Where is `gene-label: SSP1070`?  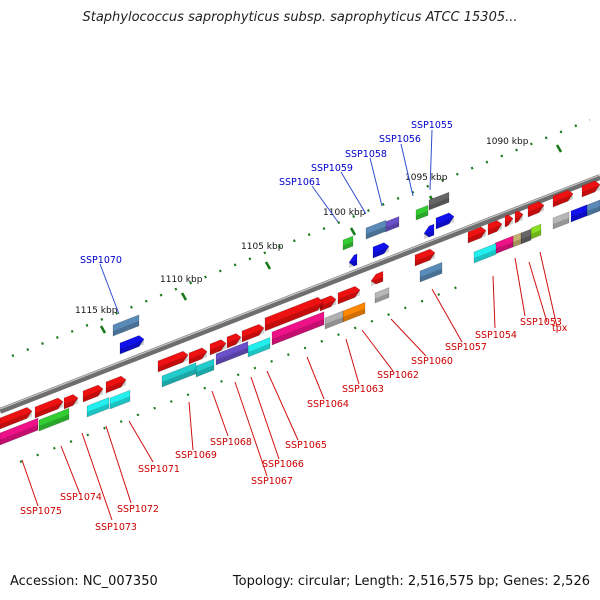
gene-label: SSP1070 is located at coordinates (101, 260).